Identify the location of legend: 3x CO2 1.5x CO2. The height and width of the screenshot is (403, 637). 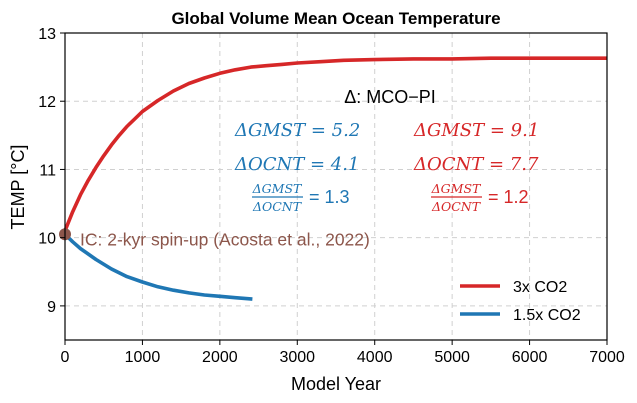
(520, 301).